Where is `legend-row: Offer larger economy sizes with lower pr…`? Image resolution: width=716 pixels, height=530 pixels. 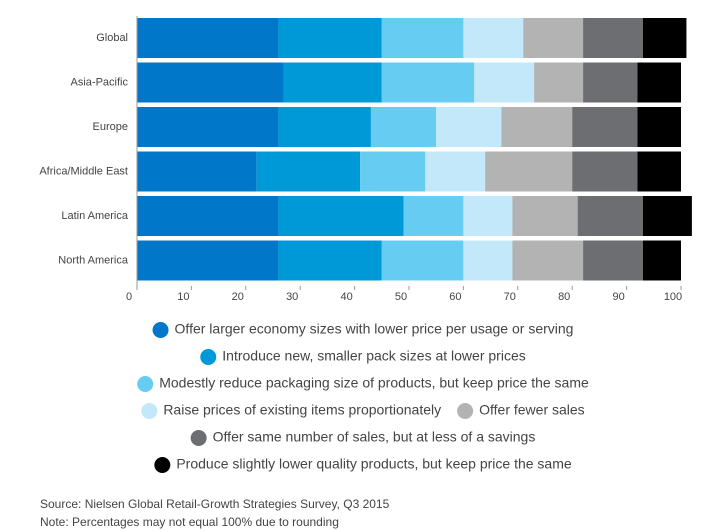 legend-row: Offer larger economy sizes with lower pr… is located at coordinates (363, 329).